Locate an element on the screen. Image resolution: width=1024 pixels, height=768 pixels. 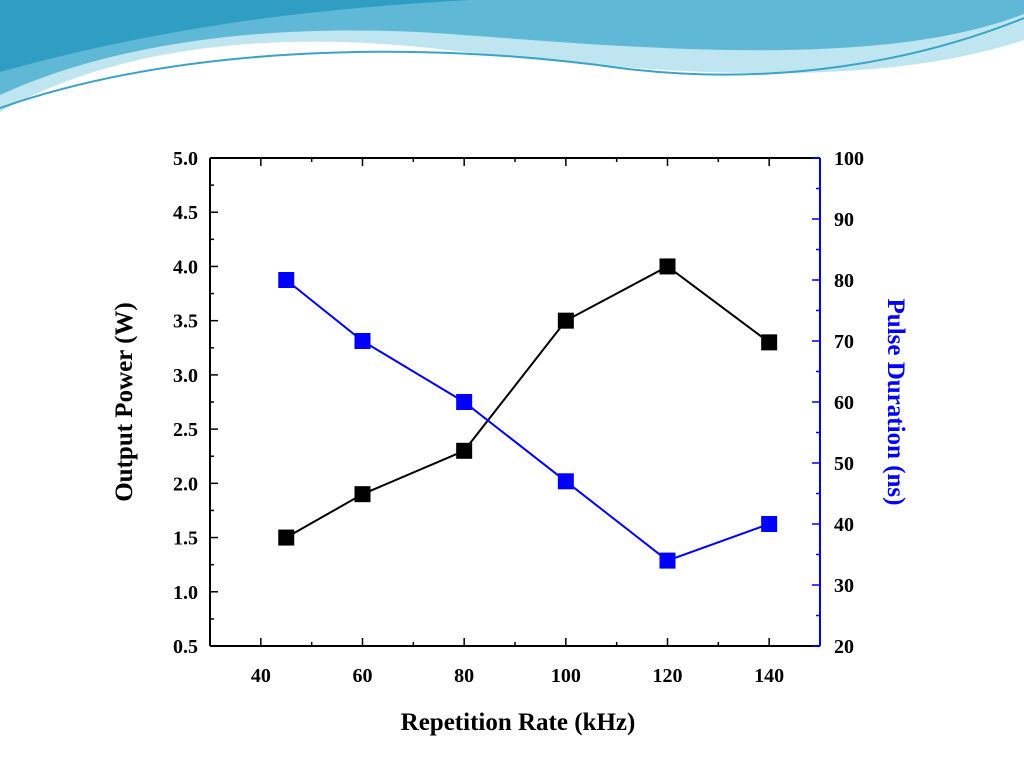
y-tick-label-left: 4.5 is located at coordinates (185, 213).